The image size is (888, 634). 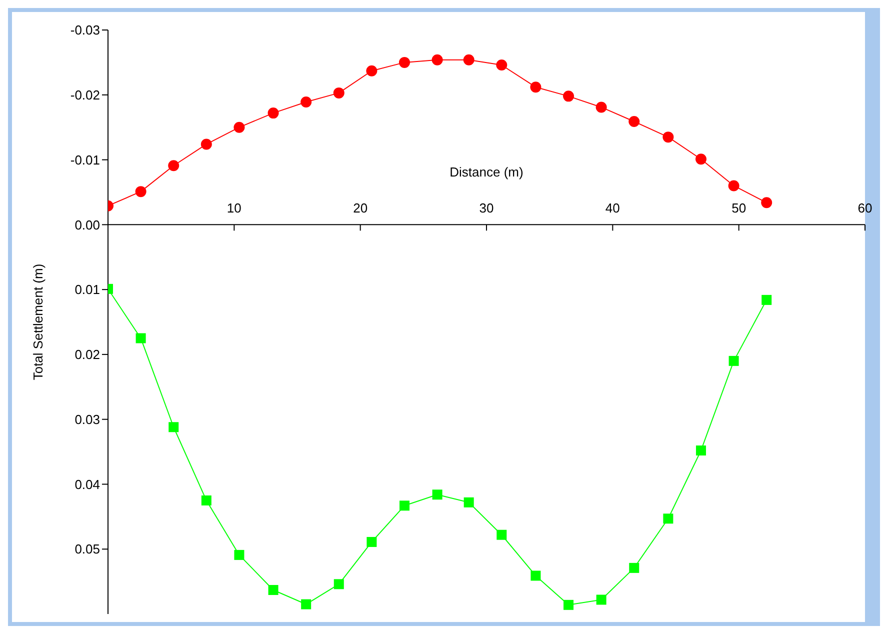 I want to click on y-tick-label: -0.02, so click(x=85, y=95).